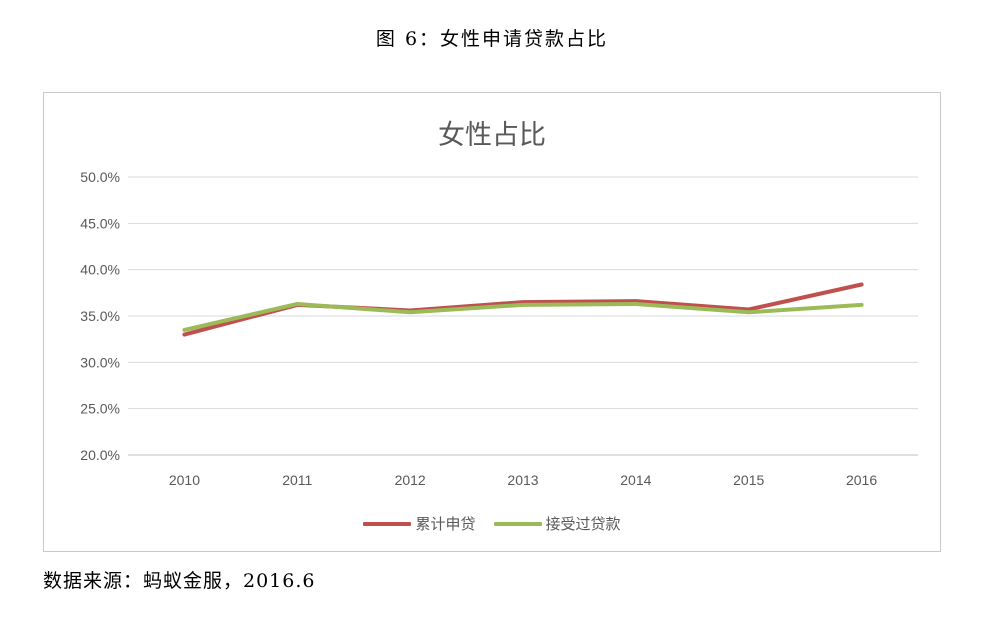  Describe the element at coordinates (100, 223) in the screenshot. I see `y-tick-label: 45.0%` at that location.